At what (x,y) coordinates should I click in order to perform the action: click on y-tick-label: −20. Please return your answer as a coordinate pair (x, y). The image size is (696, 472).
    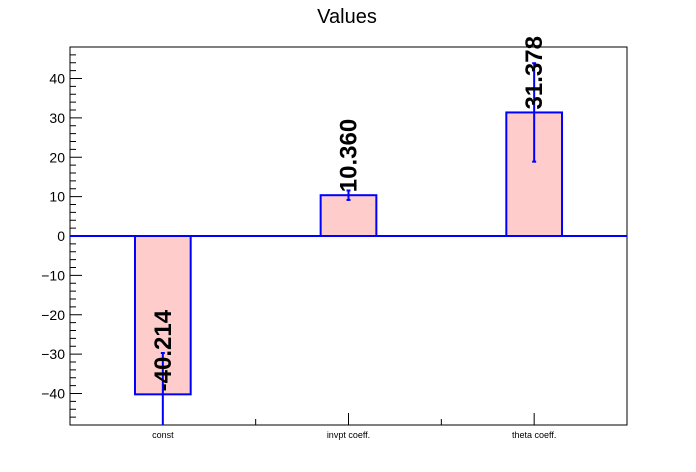
    Looking at the image, I should click on (53, 315).